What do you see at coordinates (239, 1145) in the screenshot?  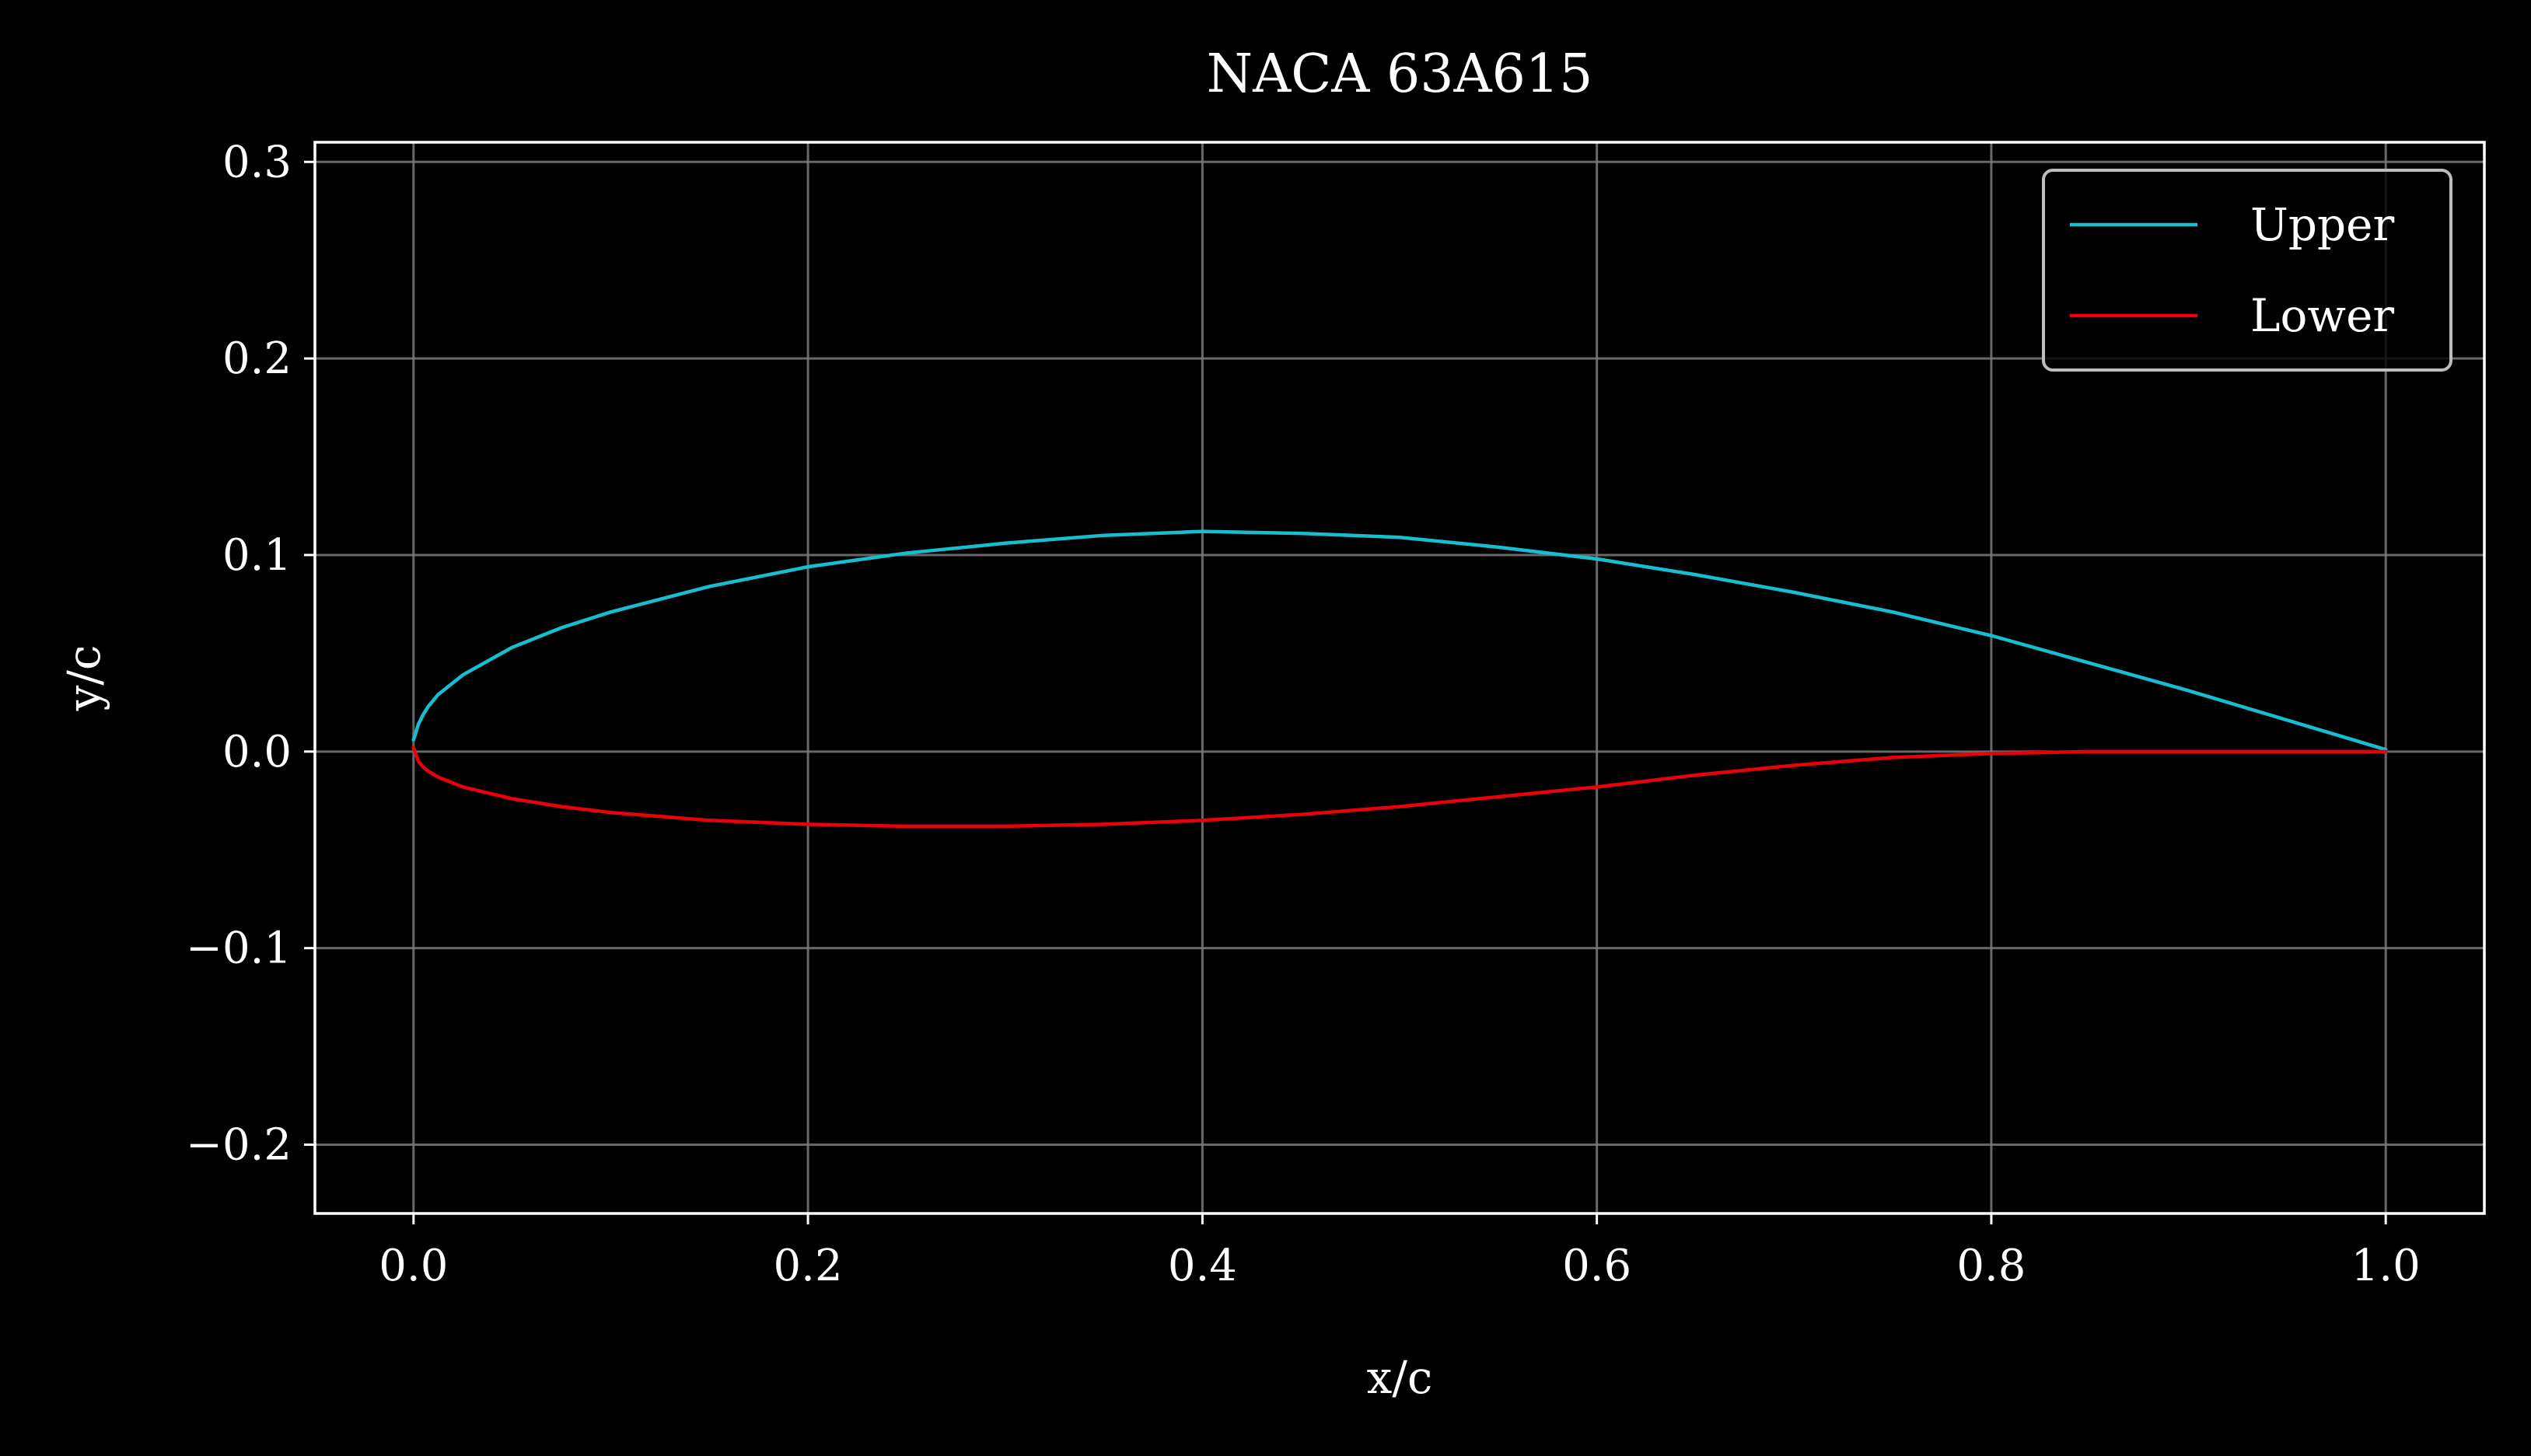 I see `y-tick-label: −0.2` at bounding box center [239, 1145].